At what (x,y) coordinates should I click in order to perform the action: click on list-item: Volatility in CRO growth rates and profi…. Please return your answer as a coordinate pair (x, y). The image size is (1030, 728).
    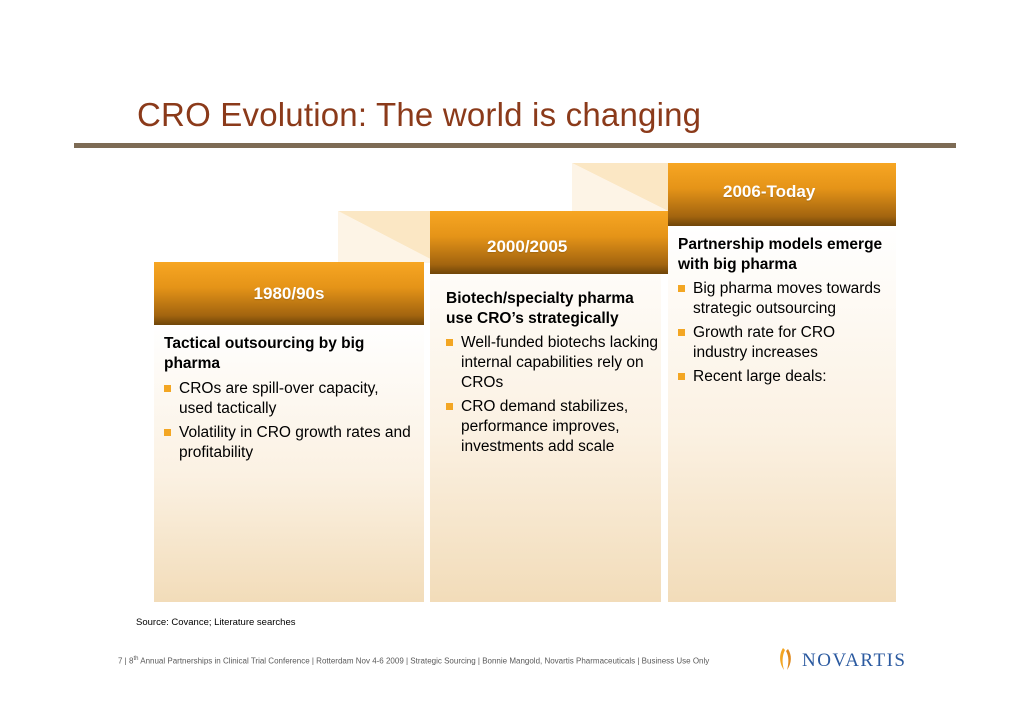
    Looking at the image, I should click on (289, 443).